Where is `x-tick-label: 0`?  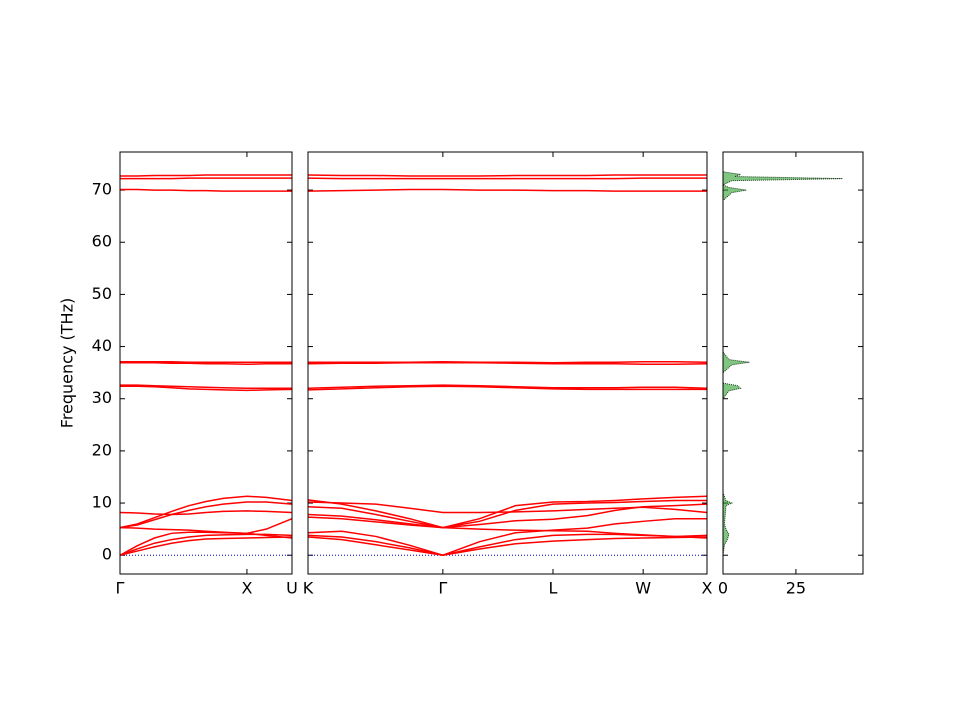
x-tick-label: 0 is located at coordinates (723, 588).